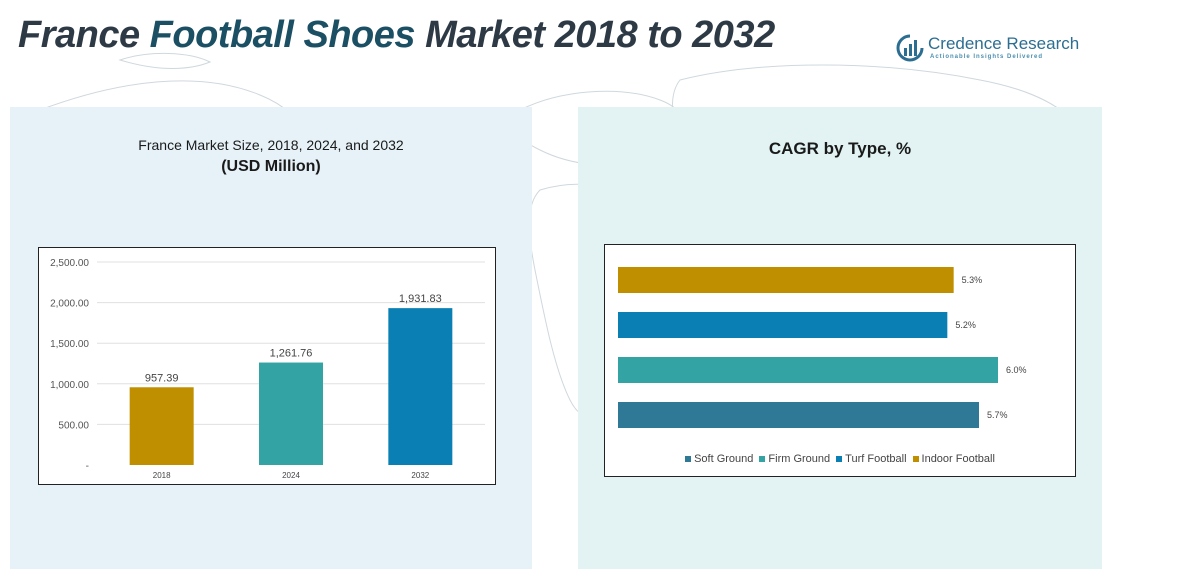 The height and width of the screenshot is (586, 1177). What do you see at coordinates (291, 354) in the screenshot?
I see `bar-value-label: 1,261.76` at bounding box center [291, 354].